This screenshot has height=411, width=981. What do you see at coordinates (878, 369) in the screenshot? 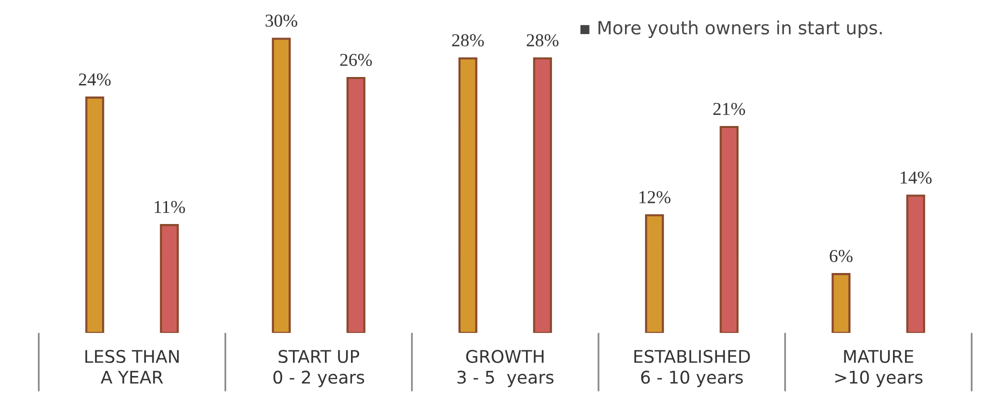
I see `x-tick-label: MATURE >10 years` at bounding box center [878, 369].